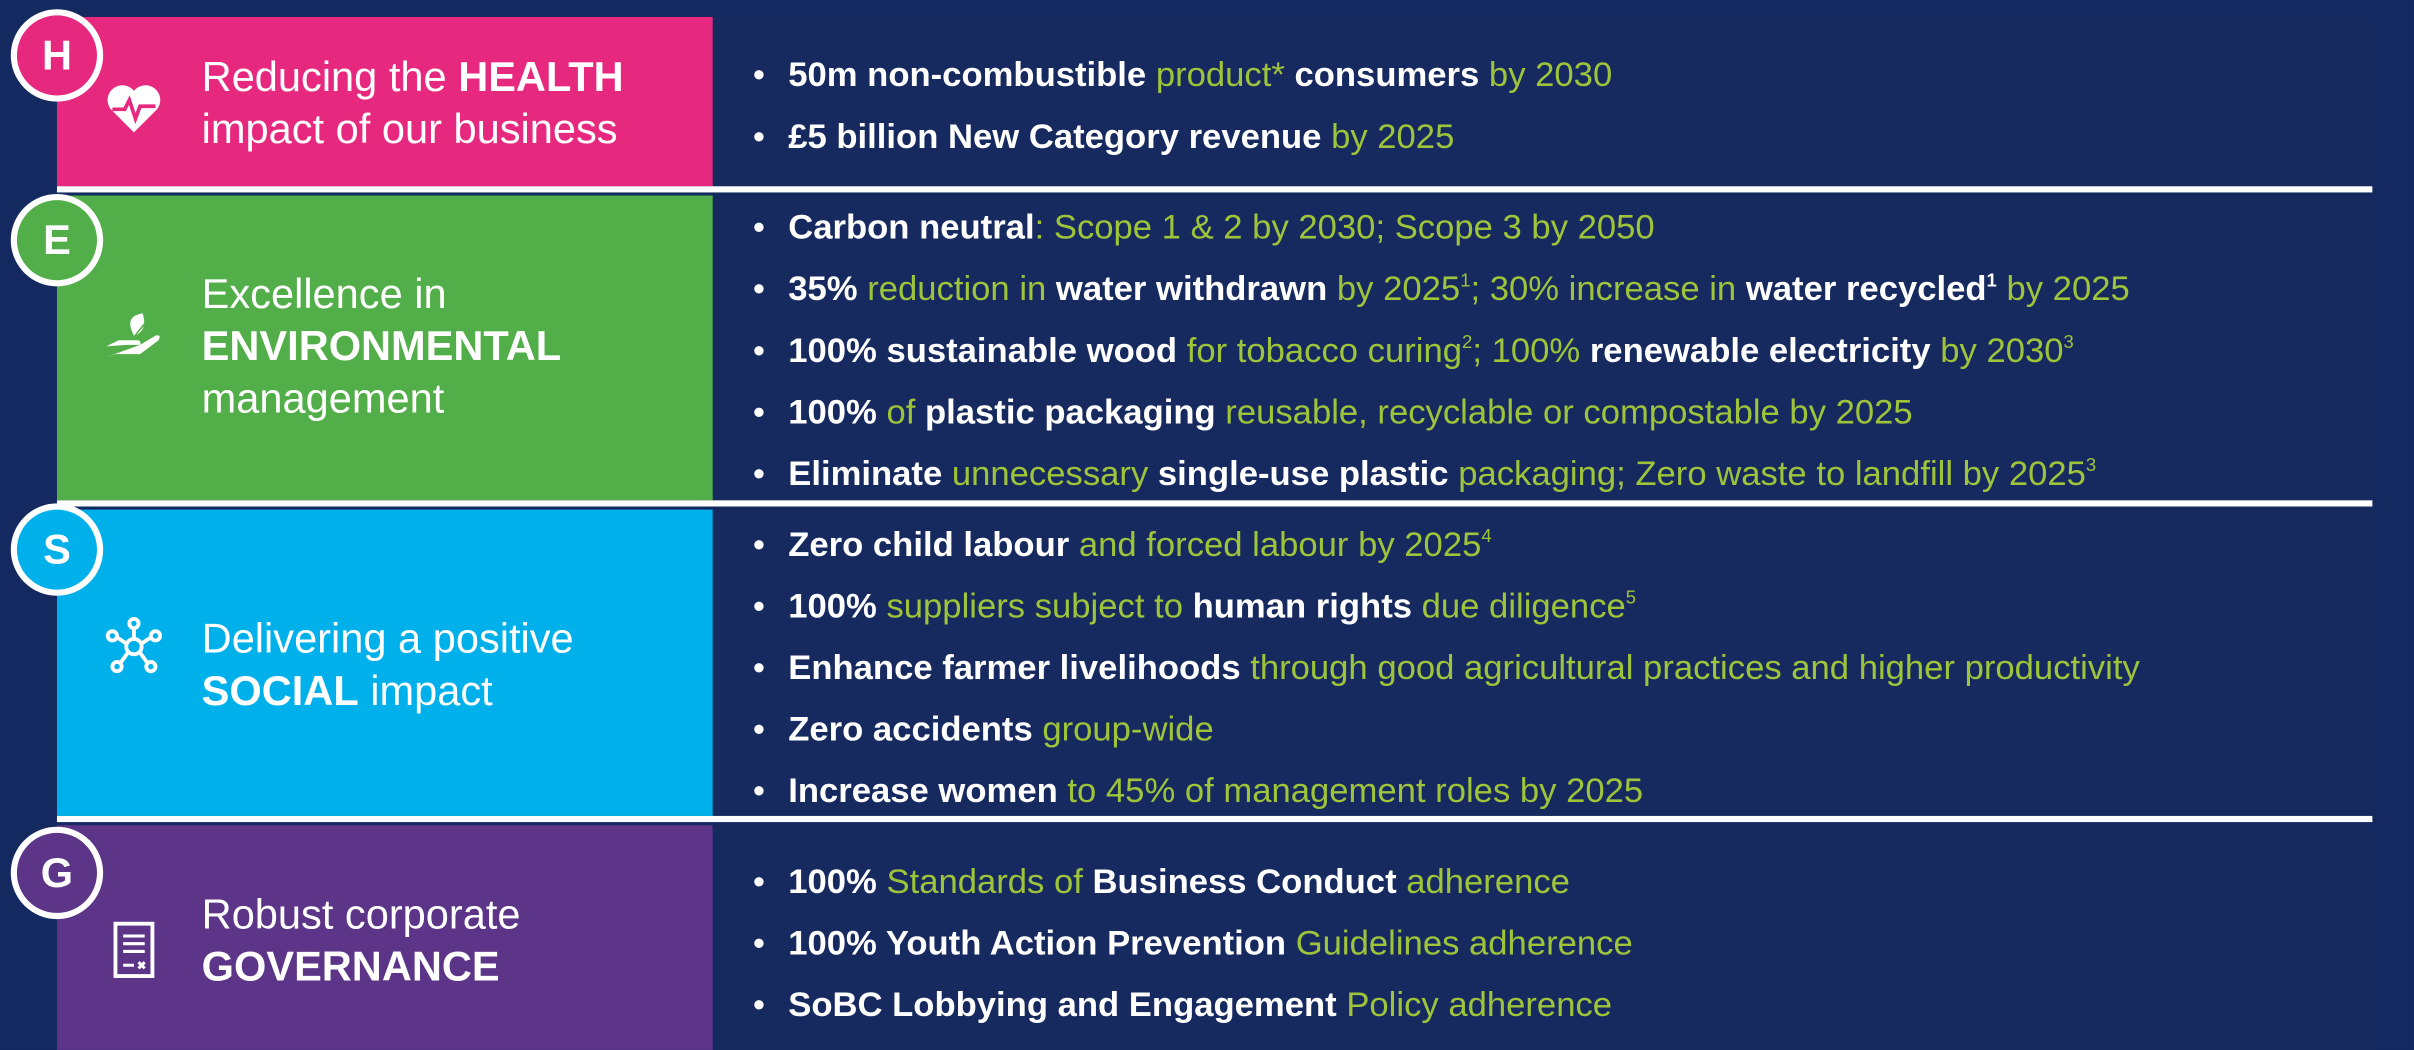 The width and height of the screenshot is (2414, 1050). I want to click on section-title-line: Delivering a positive, so click(388, 639).